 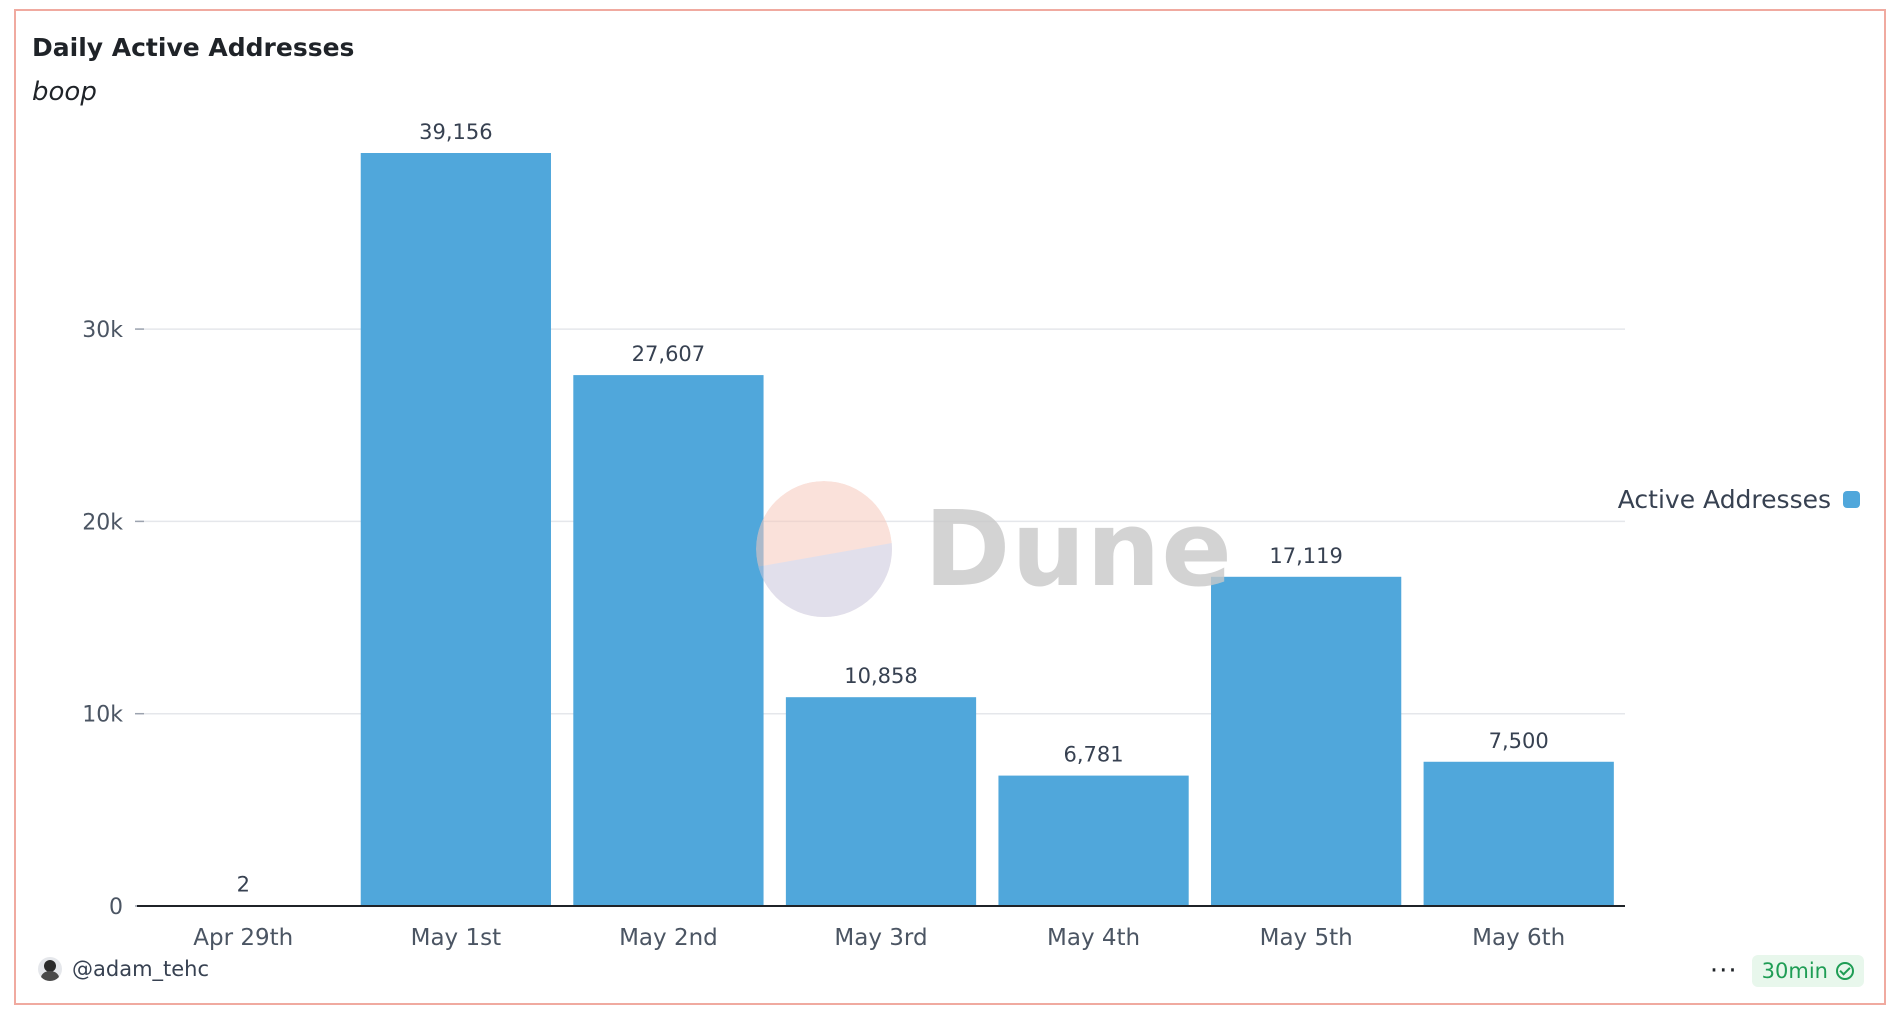 I want to click on refresh-interval: 30min, so click(x=1794, y=971).